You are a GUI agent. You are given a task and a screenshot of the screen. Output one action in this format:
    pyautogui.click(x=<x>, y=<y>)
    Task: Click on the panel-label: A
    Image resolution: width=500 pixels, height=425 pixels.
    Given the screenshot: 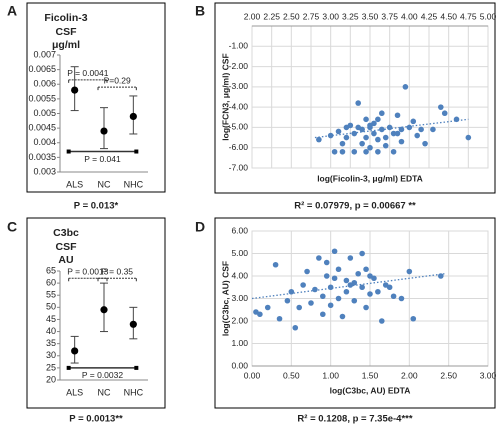 What is the action you would take?
    pyautogui.click(x=12, y=11)
    